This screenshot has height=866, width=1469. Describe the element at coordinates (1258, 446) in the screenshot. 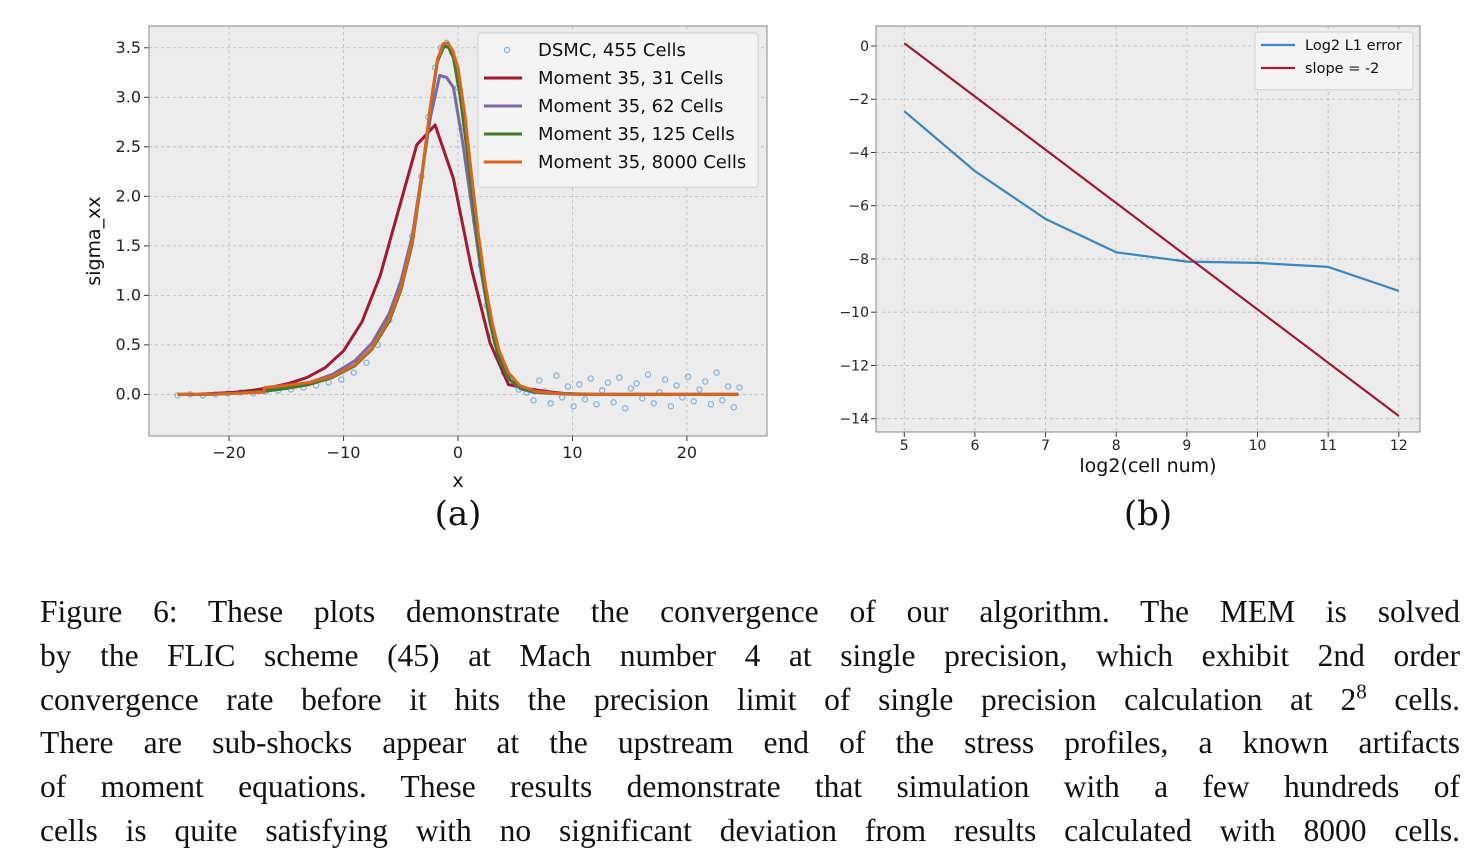

I see `x-tick-label-5: 10` at that location.